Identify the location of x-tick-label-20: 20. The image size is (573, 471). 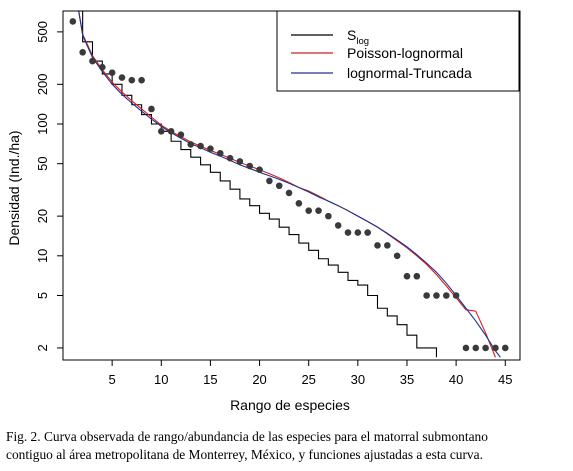
(259, 379).